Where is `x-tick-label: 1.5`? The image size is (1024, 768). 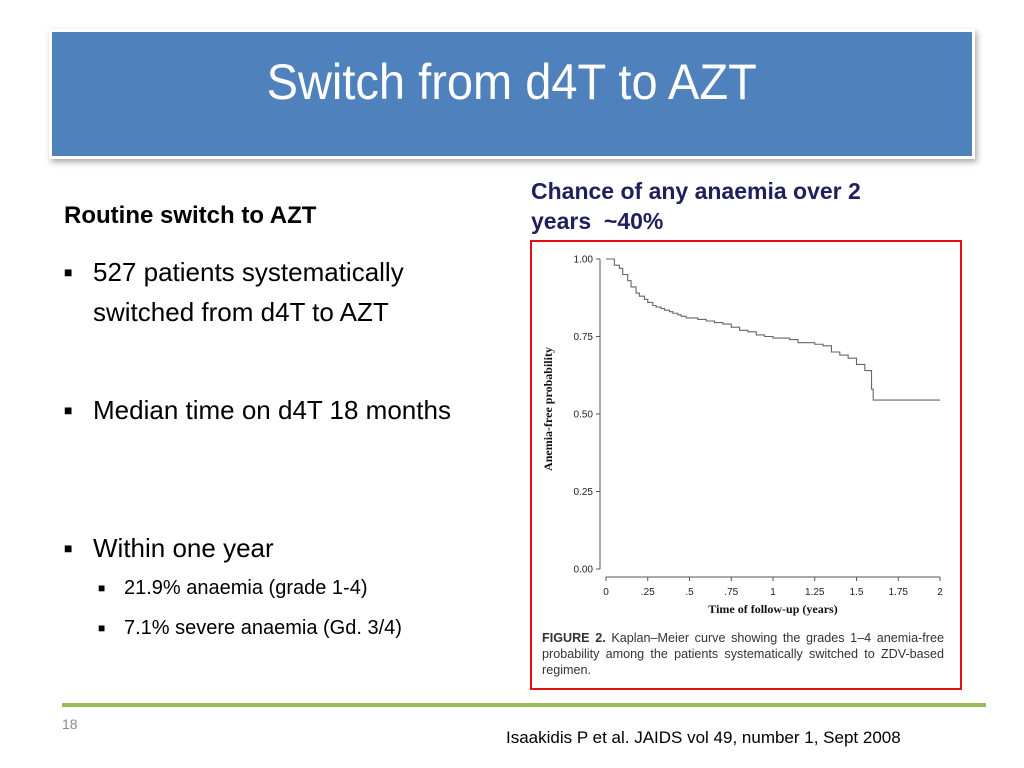
x-tick-label: 1.5 is located at coordinates (857, 592).